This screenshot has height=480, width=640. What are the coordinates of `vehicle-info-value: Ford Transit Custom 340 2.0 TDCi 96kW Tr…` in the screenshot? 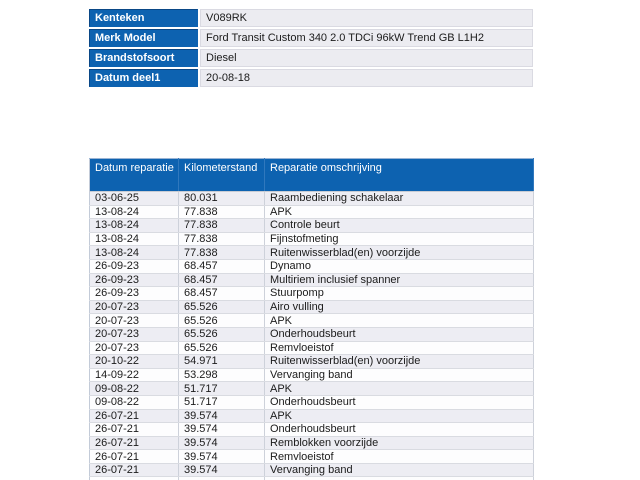 It's located at (366, 38).